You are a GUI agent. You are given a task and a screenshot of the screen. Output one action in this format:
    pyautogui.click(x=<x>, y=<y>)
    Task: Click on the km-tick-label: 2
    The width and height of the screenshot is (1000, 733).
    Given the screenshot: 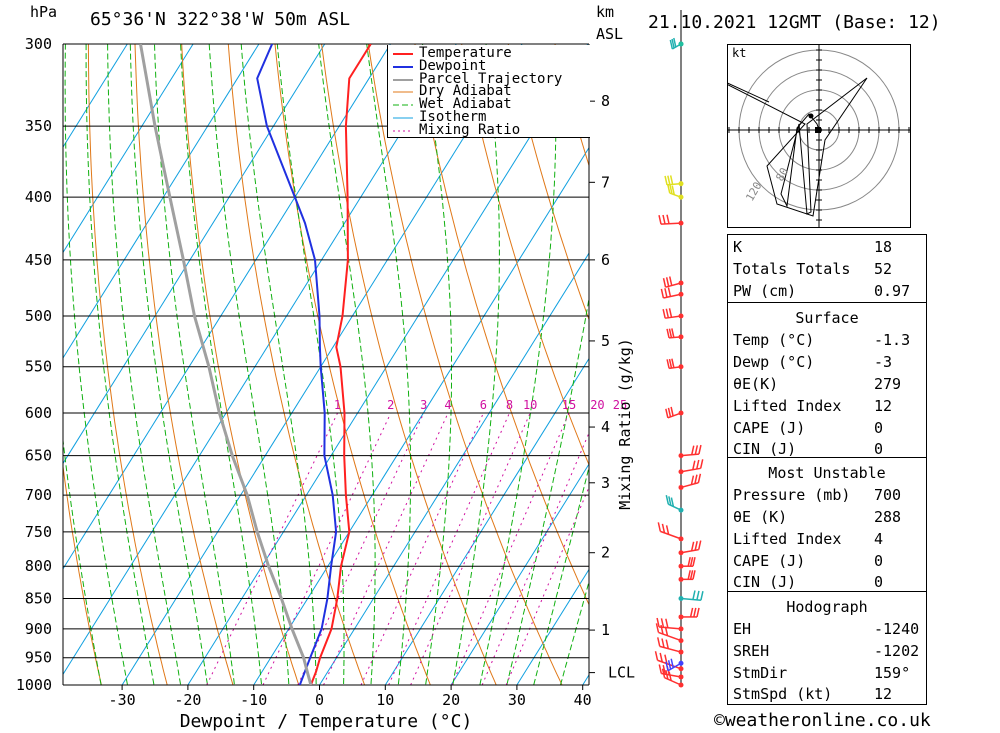 What is the action you would take?
    pyautogui.click(x=605, y=553)
    